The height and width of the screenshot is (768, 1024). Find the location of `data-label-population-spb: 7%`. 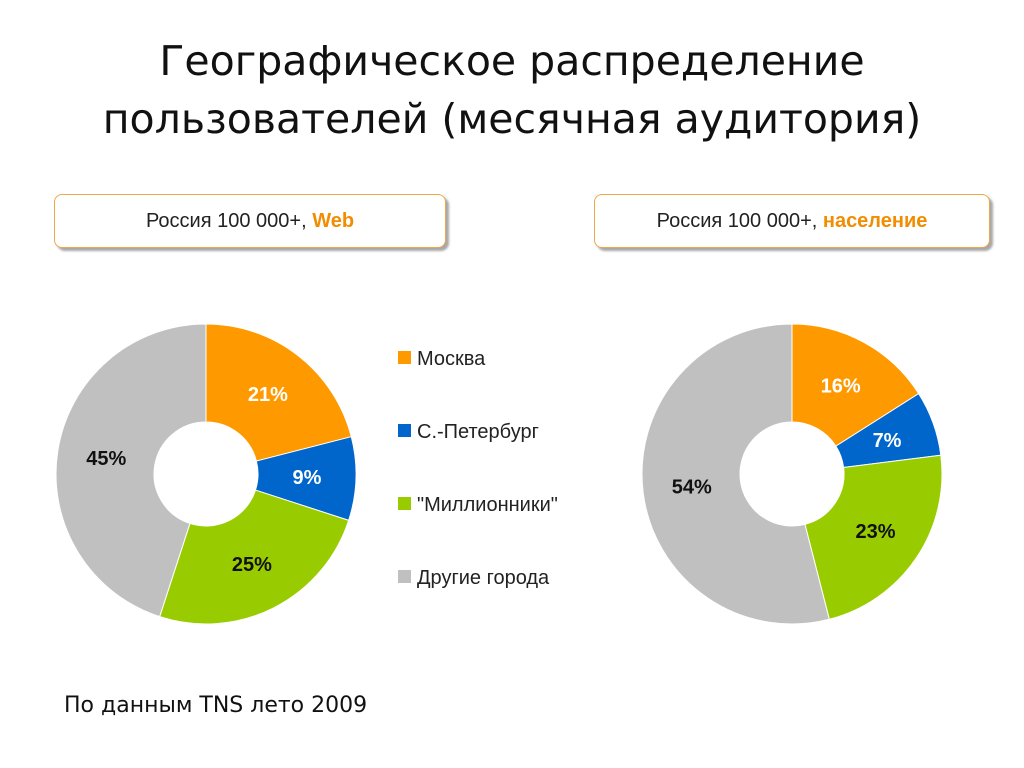

data-label-population-spb: 7% is located at coordinates (887, 441).